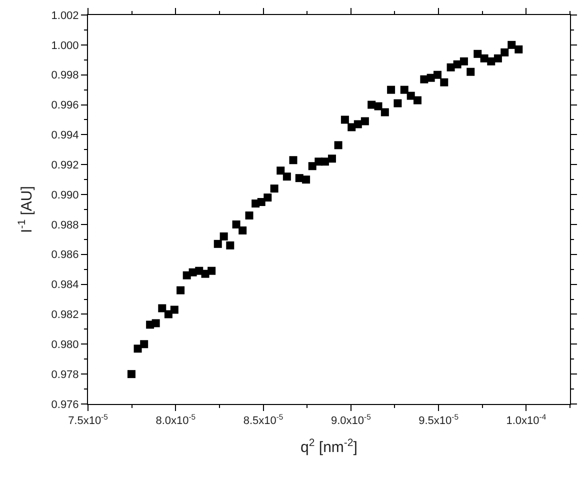 The image size is (585, 479). I want to click on x-axis-title: q$^{2}$ [nm$^{-2}$], so click(329, 446).